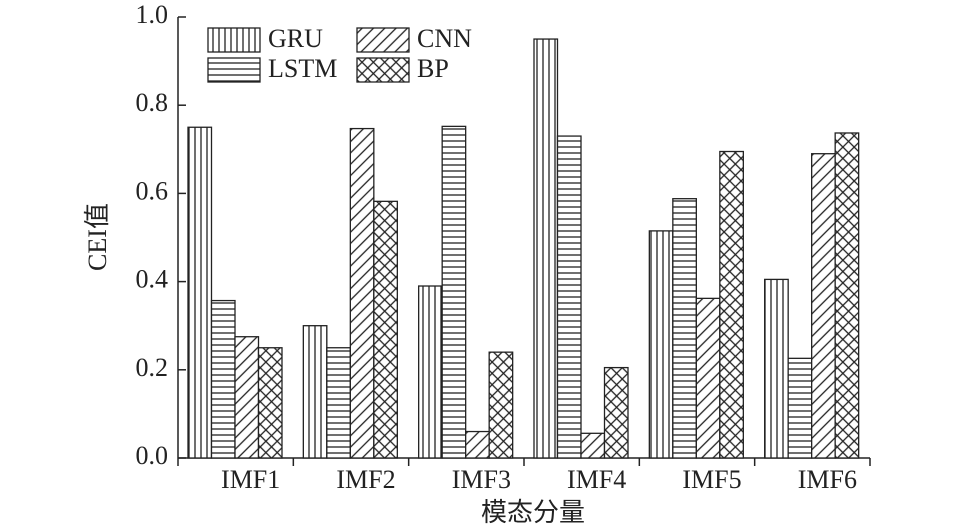 This screenshot has height=531, width=957. Describe the element at coordinates (365, 479) in the screenshot. I see `x-tick-label: IMF2` at that location.